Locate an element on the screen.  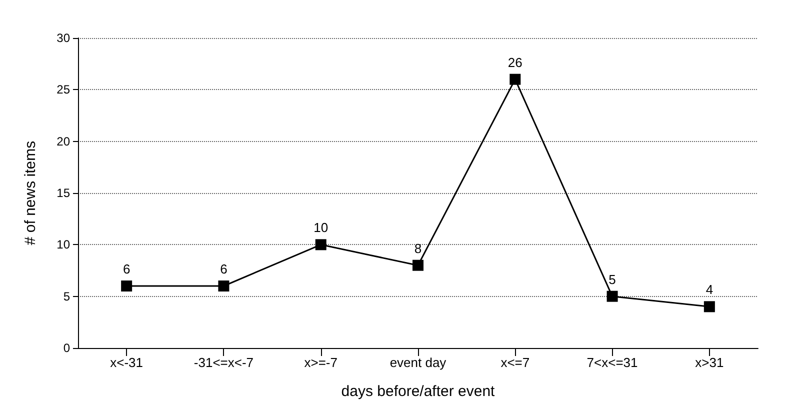
x-tick-label: x>31 is located at coordinates (709, 362).